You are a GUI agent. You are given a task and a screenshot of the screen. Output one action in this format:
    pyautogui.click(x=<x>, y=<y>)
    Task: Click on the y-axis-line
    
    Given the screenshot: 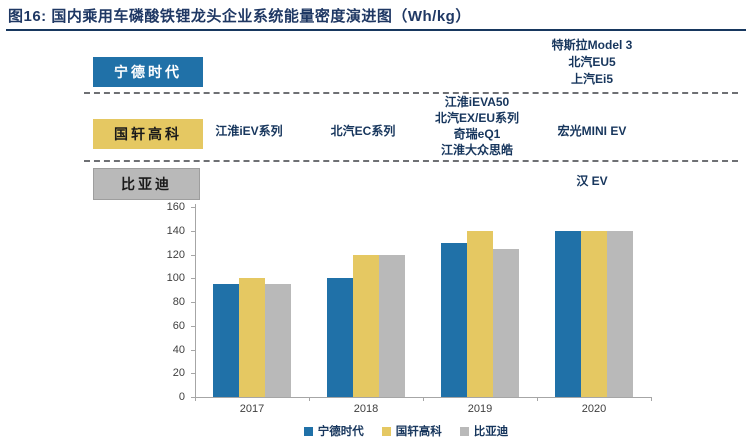 What is the action you would take?
    pyautogui.click(x=195, y=300)
    